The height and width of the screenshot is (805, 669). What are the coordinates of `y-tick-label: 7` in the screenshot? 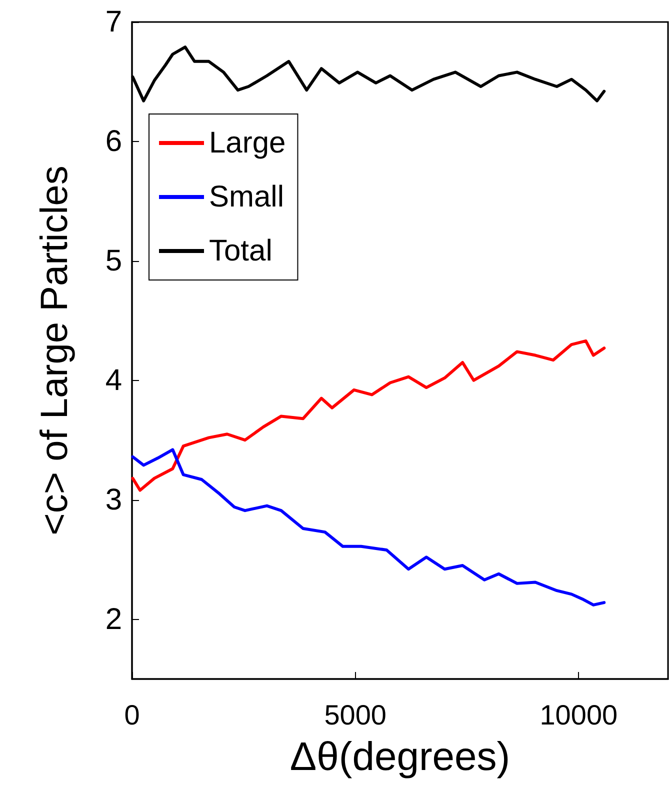 It's located at (113, 22).